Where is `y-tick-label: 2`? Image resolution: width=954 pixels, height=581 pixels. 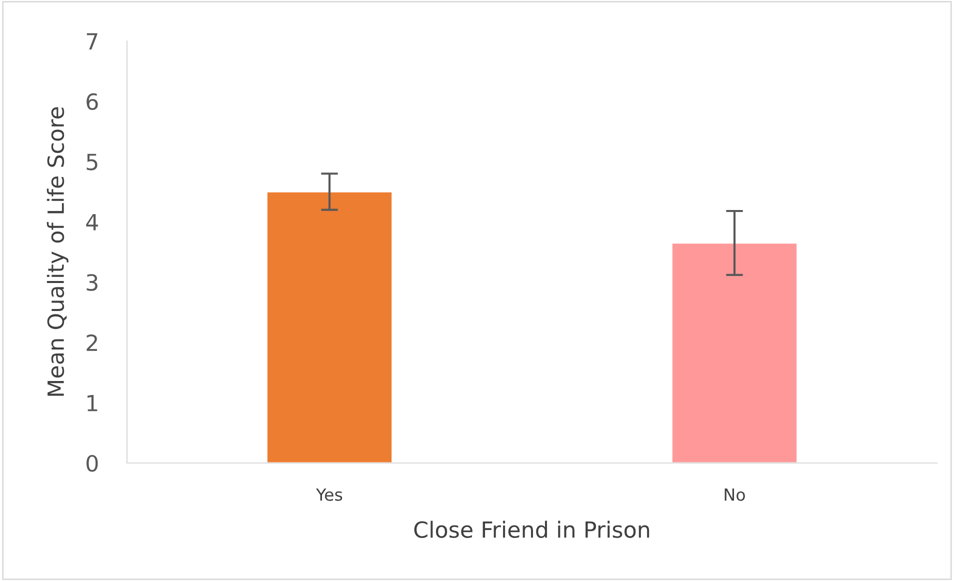
y-tick-label: 2 is located at coordinates (91, 342).